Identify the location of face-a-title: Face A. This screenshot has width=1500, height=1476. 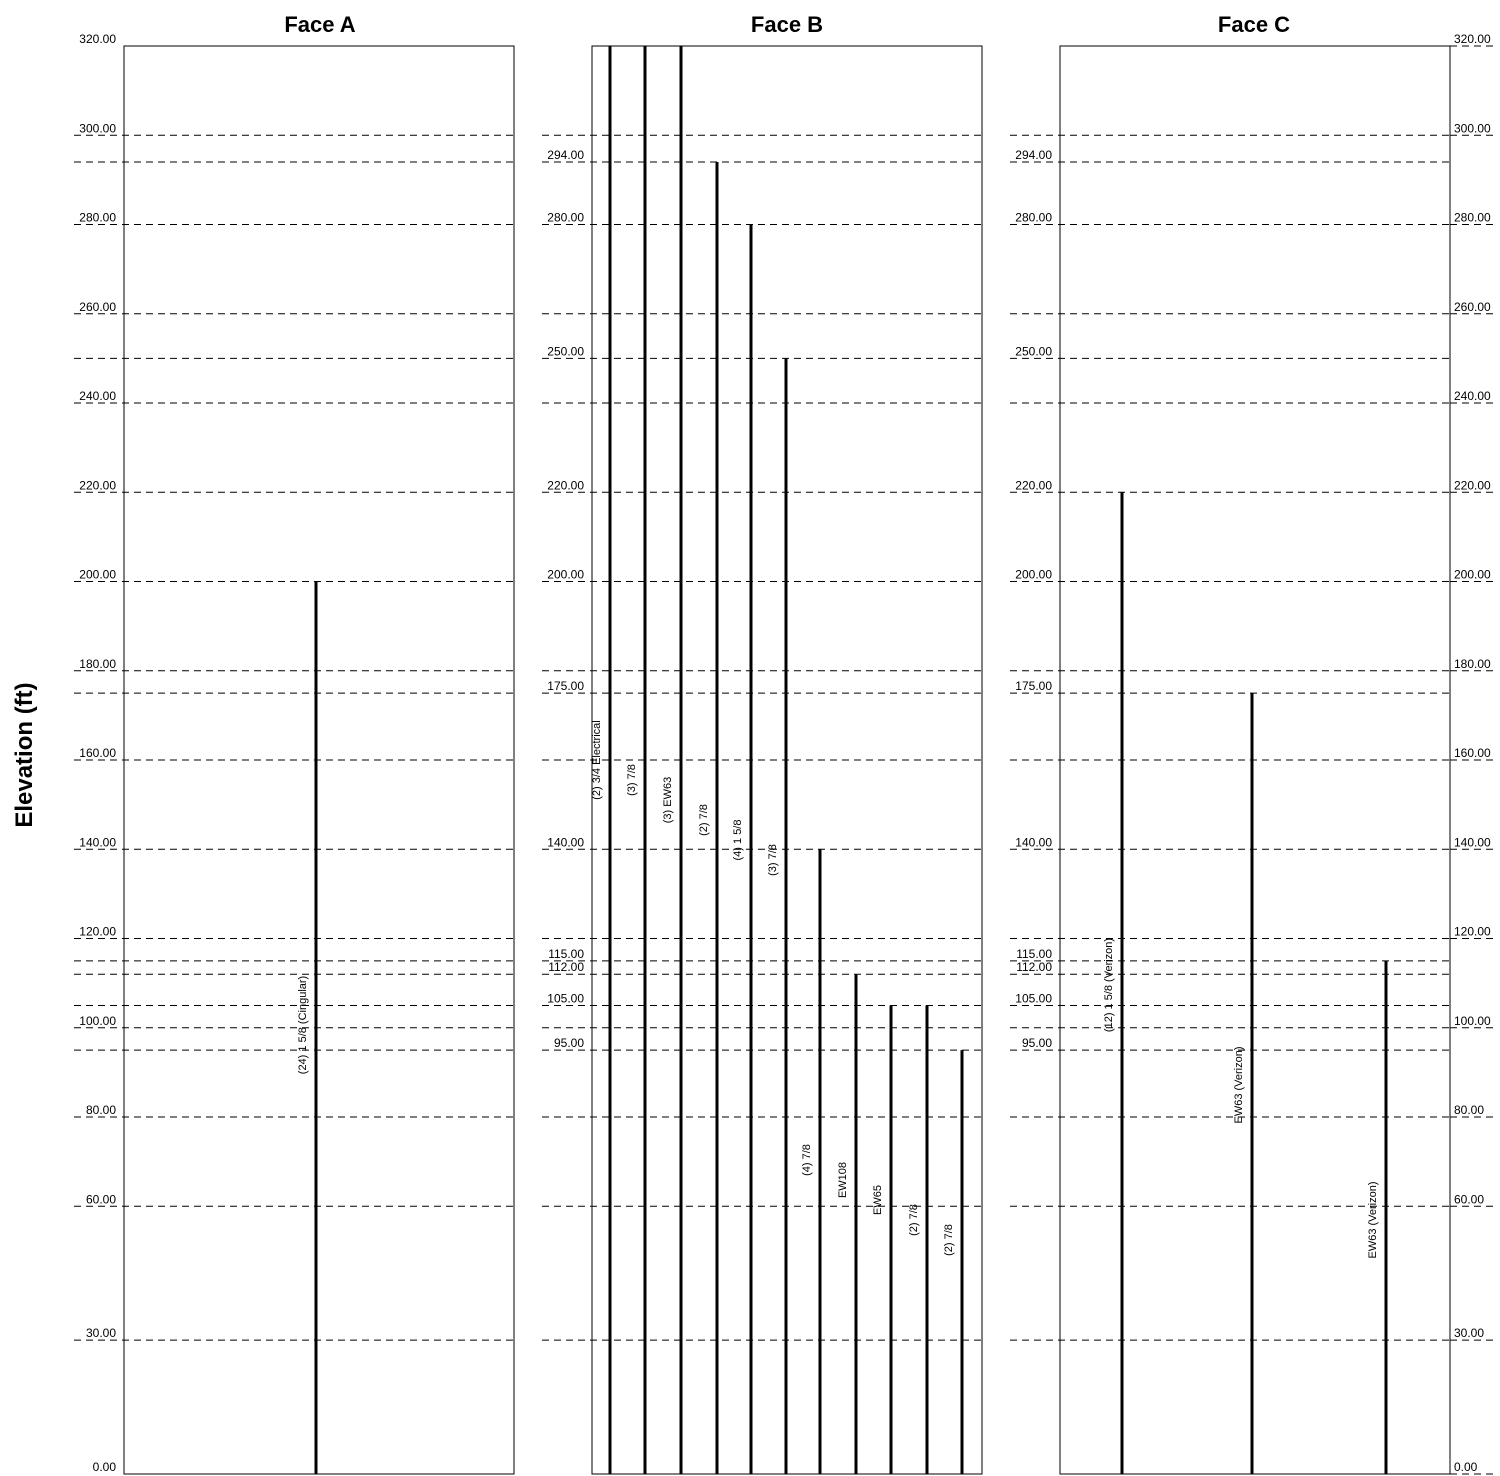
(319, 24).